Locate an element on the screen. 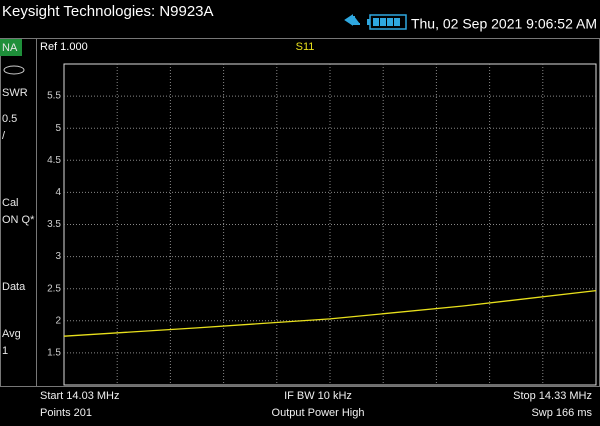 This screenshot has height=426, width=600. header-datetime: Thu, 02 Sep 2021 9:06:52 AM is located at coordinates (504, 24).